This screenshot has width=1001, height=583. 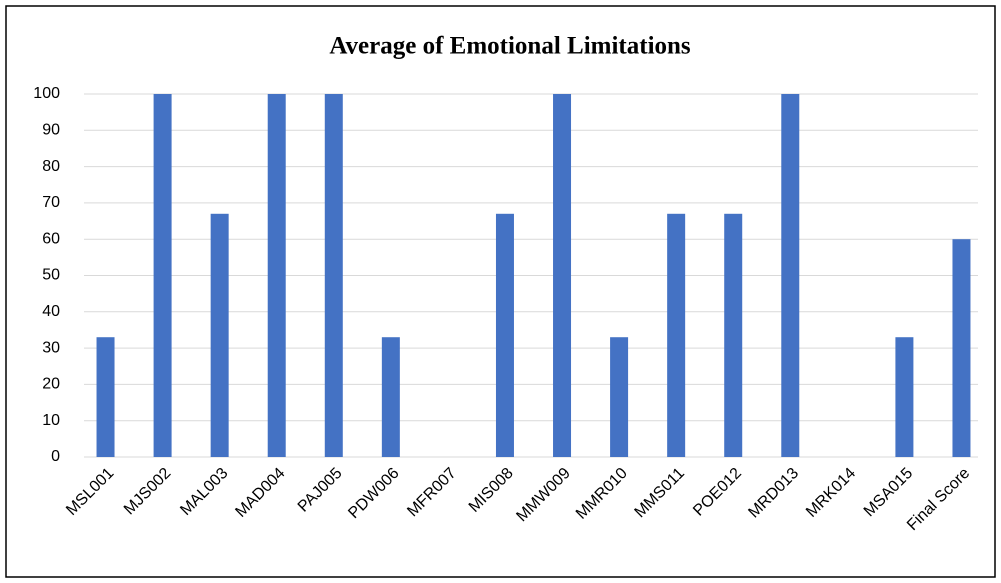 I want to click on y-tick-label: 60, so click(x=51, y=238).